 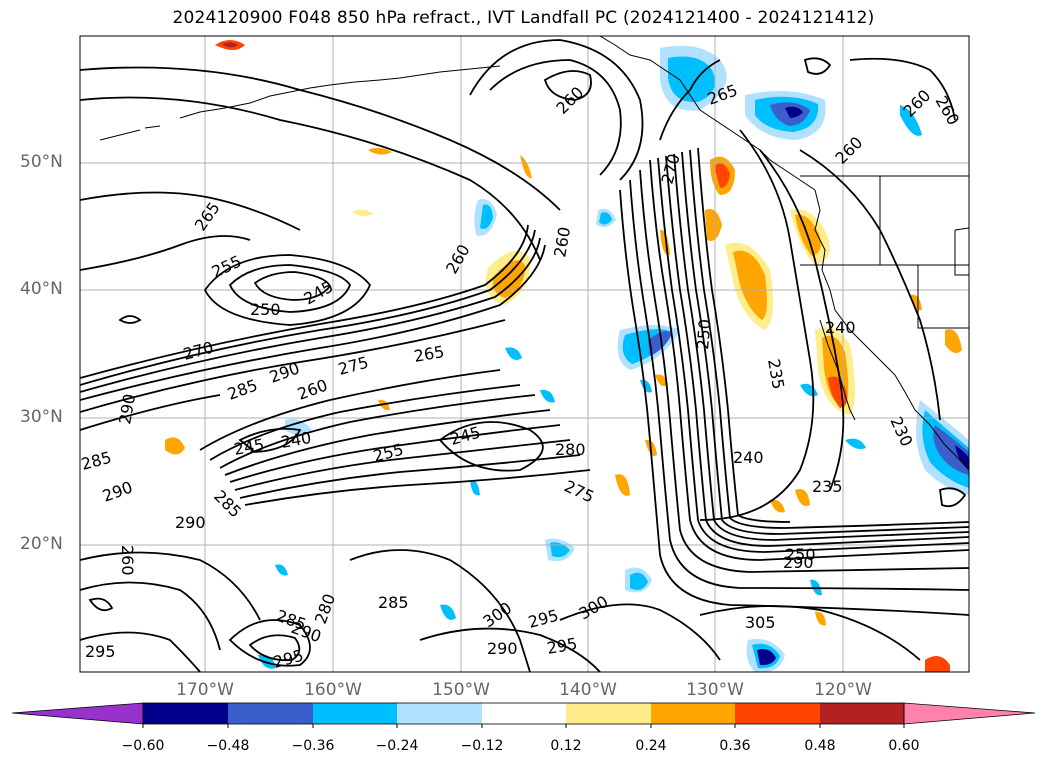 What do you see at coordinates (820, 746) in the screenshot?
I see `colorbar-tick-label: 0.48` at bounding box center [820, 746].